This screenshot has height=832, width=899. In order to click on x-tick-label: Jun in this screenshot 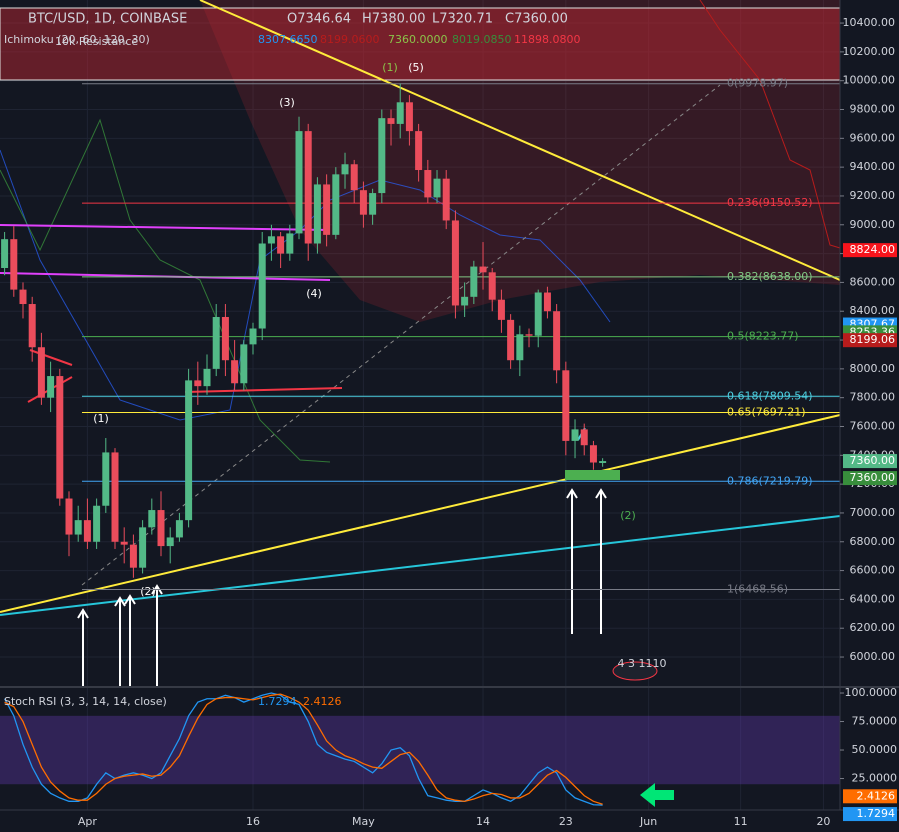, I will do `click(648, 821)`.